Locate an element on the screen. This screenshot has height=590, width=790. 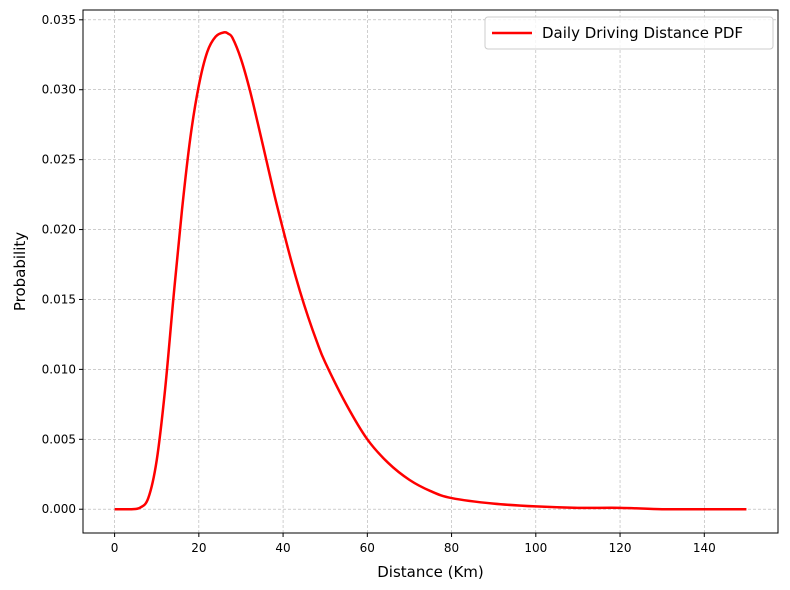
y-tick-label: 0.010 is located at coordinates (59, 369).